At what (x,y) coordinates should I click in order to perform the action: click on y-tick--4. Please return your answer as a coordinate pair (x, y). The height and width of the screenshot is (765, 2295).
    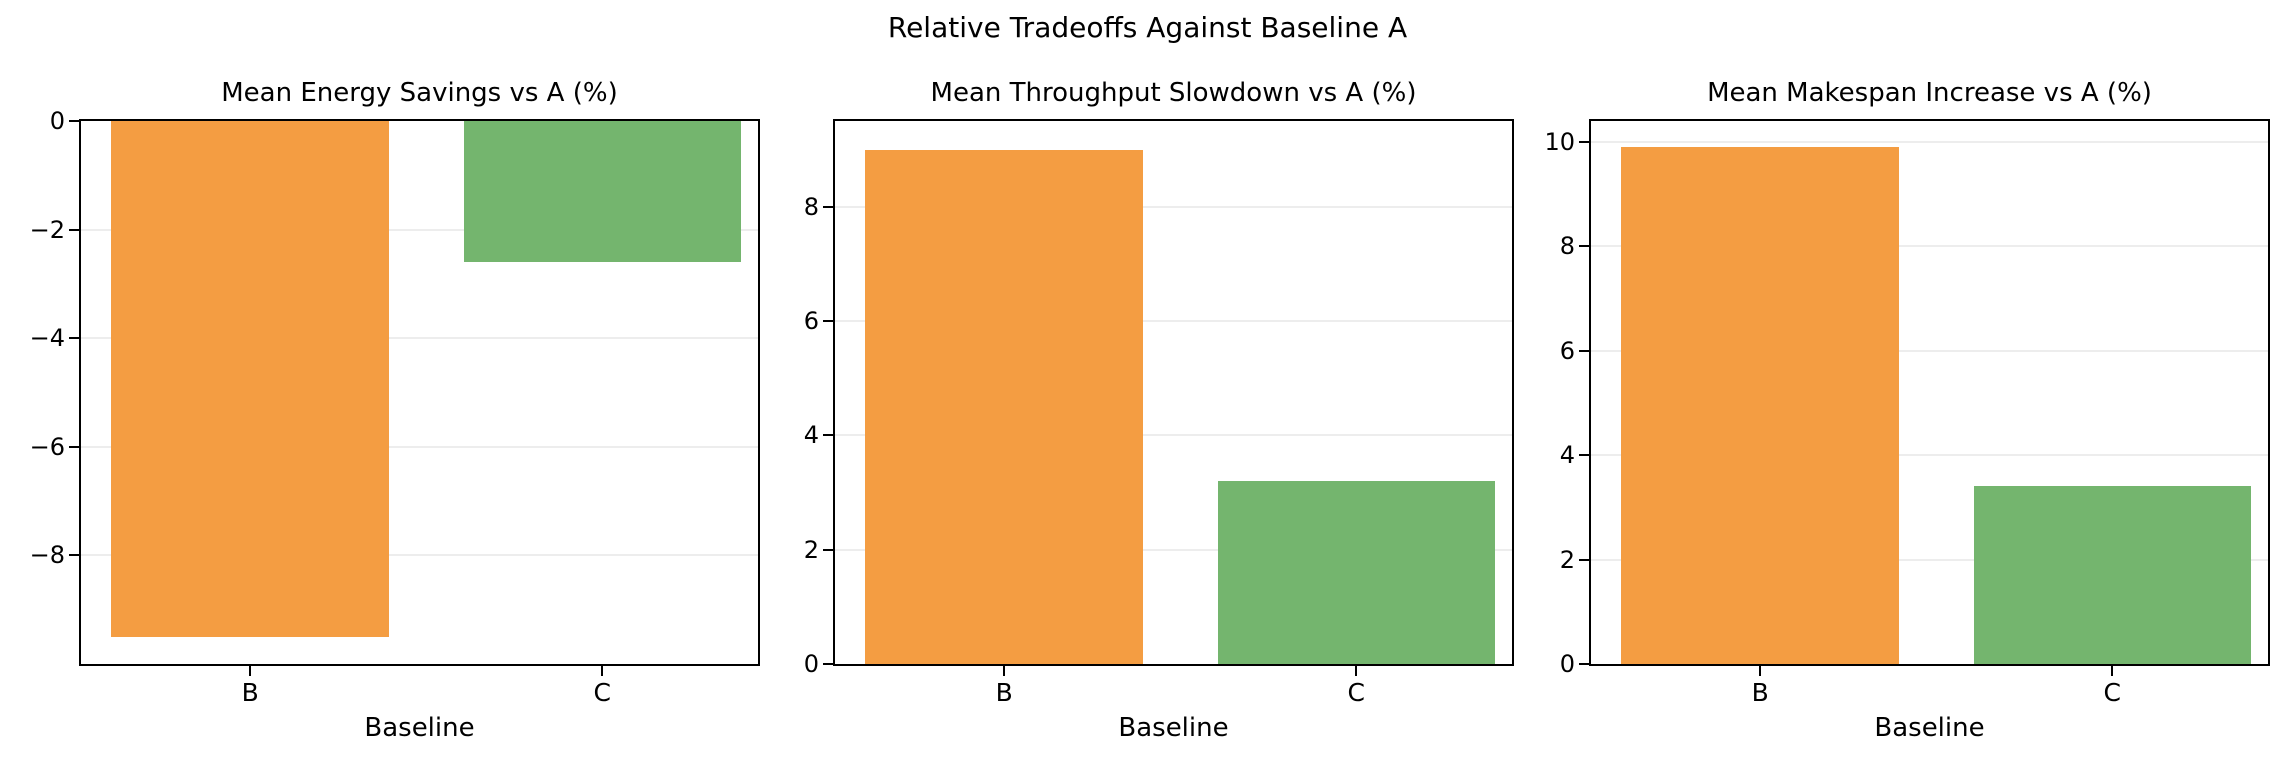
    Looking at the image, I should click on (74, 338).